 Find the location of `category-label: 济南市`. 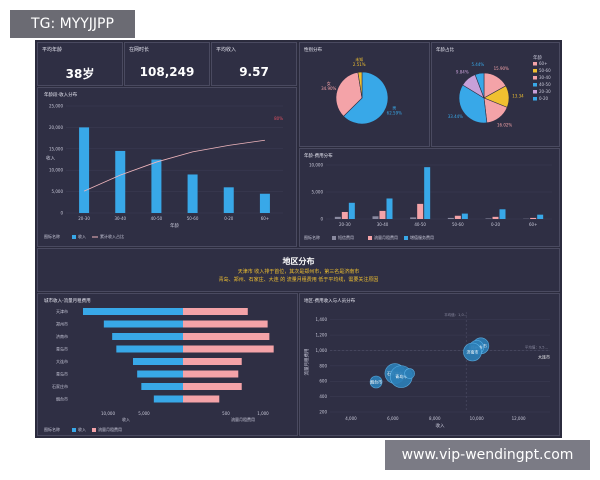

category-label: 济南市 is located at coordinates (62, 336).